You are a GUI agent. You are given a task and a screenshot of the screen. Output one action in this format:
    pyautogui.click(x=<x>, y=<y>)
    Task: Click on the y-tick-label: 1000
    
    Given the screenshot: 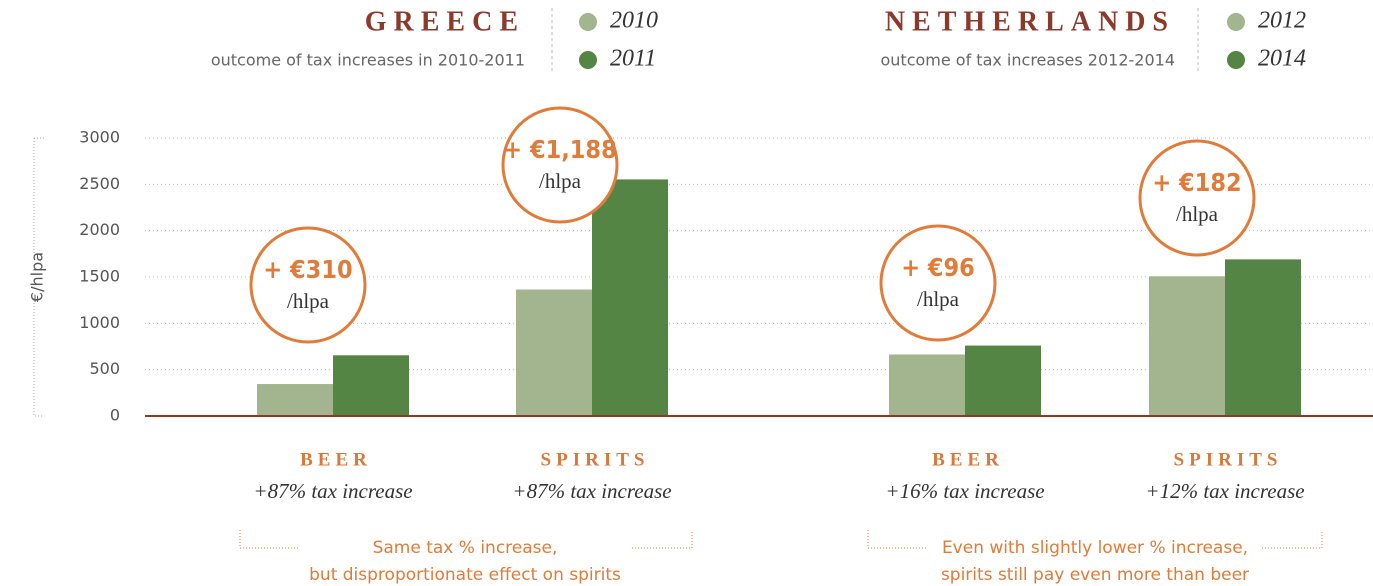 What is the action you would take?
    pyautogui.click(x=99, y=322)
    